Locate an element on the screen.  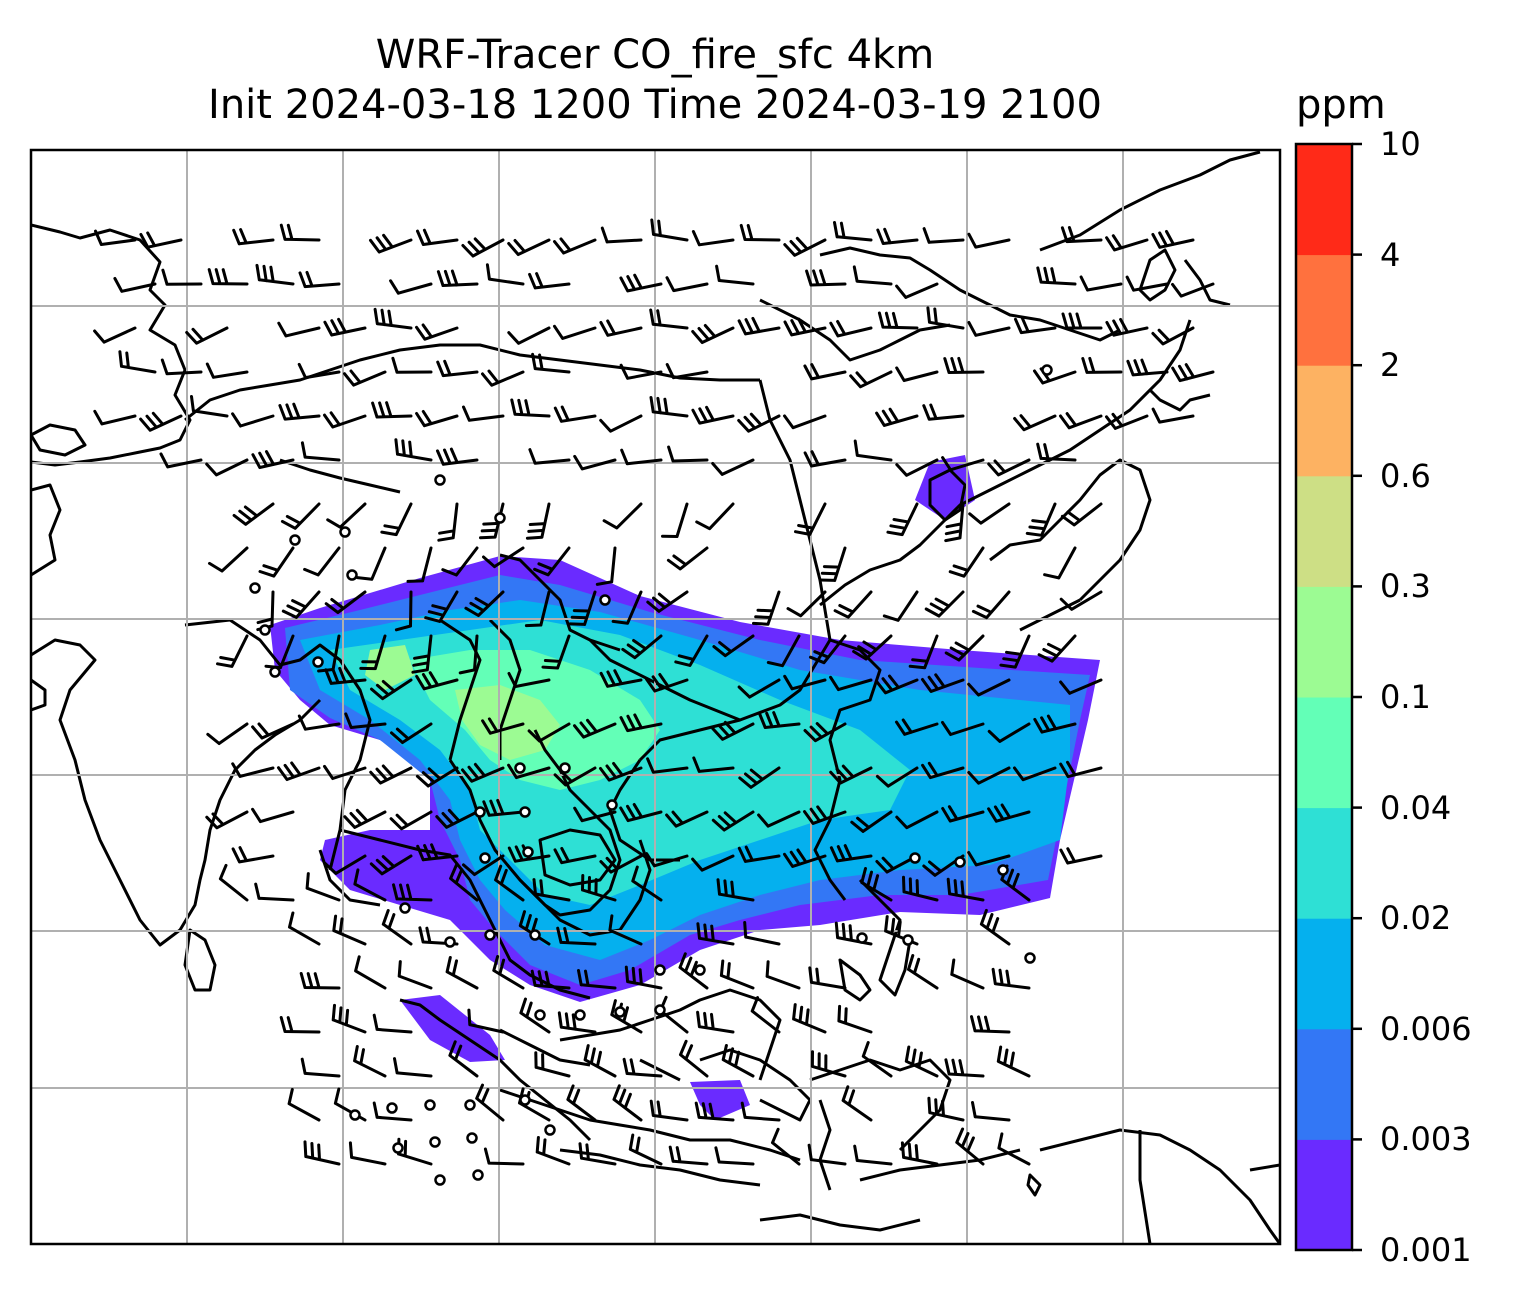
colorbar-tick-label: 0.02 is located at coordinates (1416, 918).